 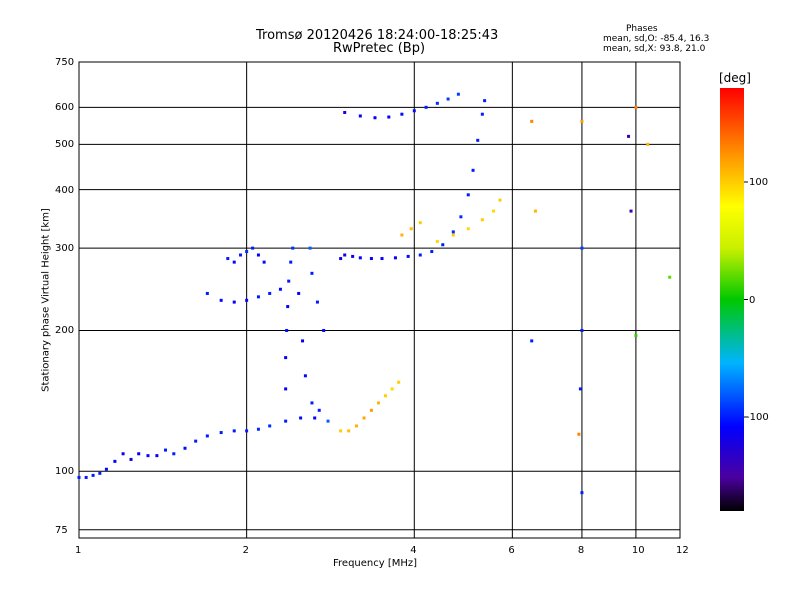 I want to click on x-tick-label: 2, so click(x=246, y=550).